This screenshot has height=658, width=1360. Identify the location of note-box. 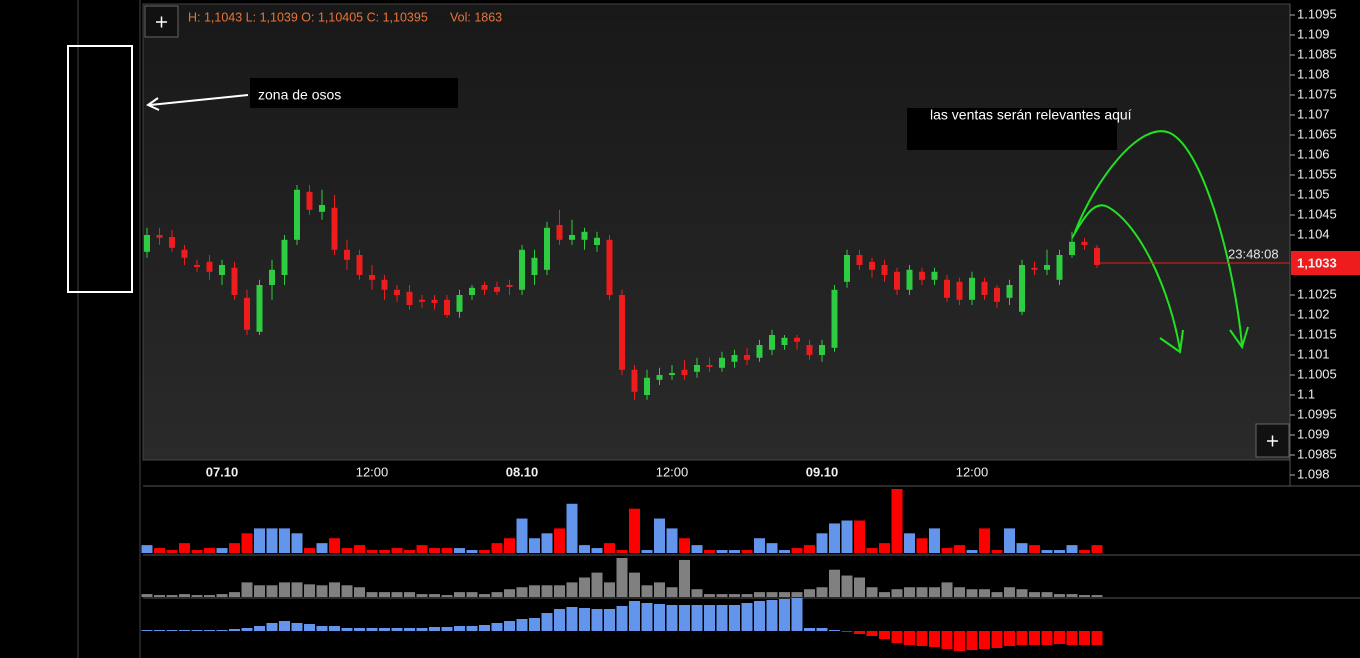
(354, 93).